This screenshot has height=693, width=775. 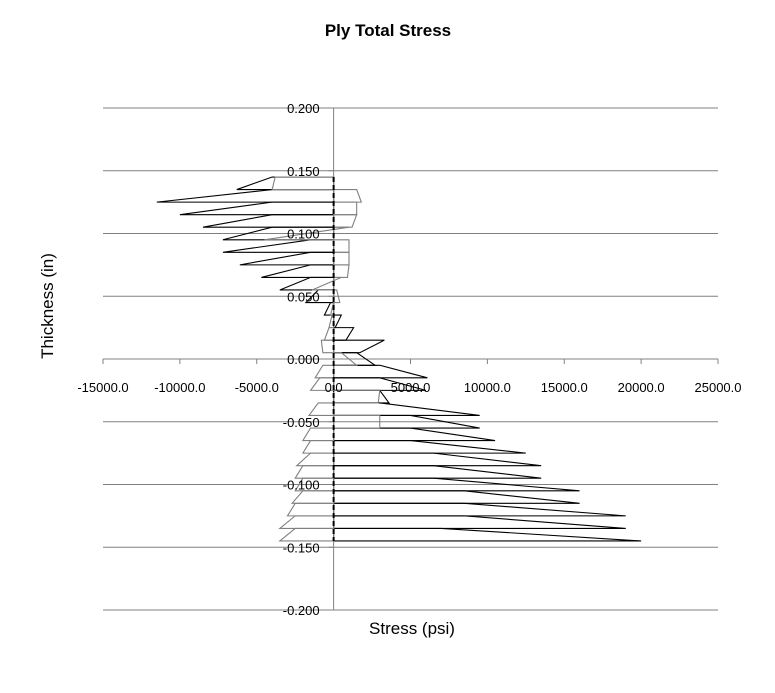 What do you see at coordinates (412, 628) in the screenshot?
I see `x-axis-title: Stress (psi)` at bounding box center [412, 628].